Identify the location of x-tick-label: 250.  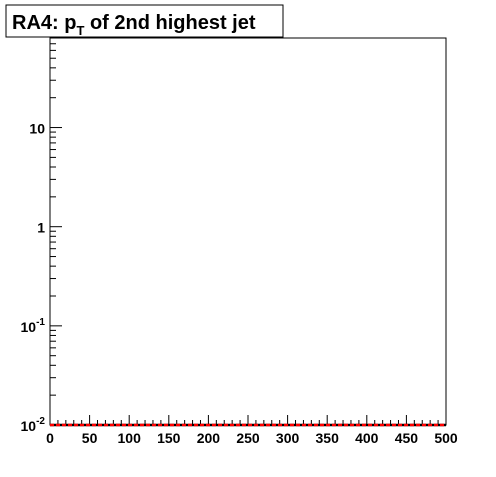
(248, 438).